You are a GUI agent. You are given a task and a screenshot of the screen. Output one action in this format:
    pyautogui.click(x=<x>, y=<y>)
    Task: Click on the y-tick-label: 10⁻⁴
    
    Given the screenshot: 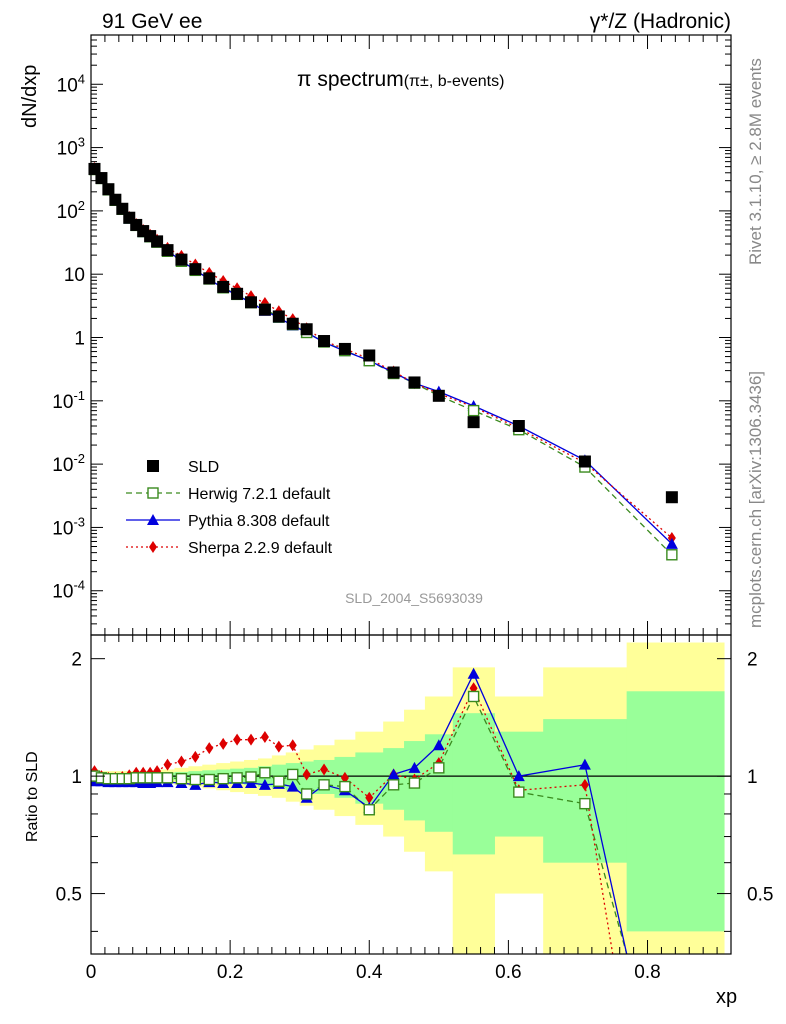 What is the action you would take?
    pyautogui.click(x=68, y=590)
    